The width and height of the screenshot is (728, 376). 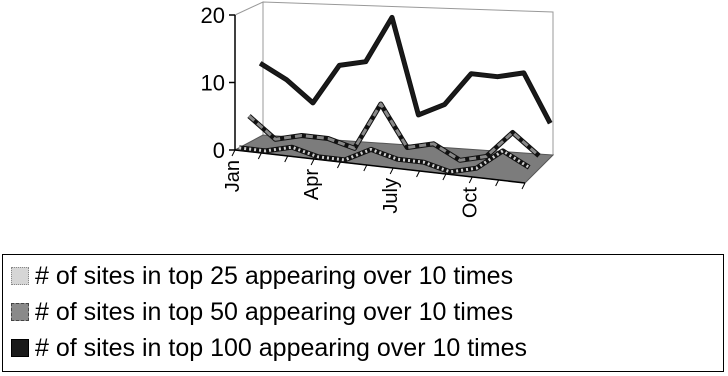 What do you see at coordinates (312, 184) in the screenshot?
I see `x-tick-label: Apr` at bounding box center [312, 184].